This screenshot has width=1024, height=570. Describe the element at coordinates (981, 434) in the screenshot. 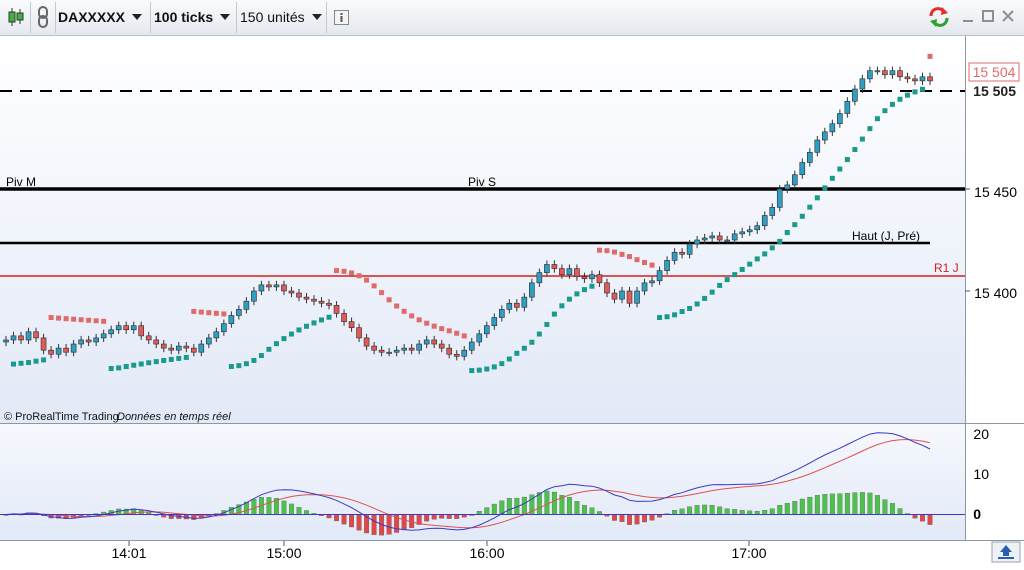

I see `indicator-tick-20: 20` at that location.